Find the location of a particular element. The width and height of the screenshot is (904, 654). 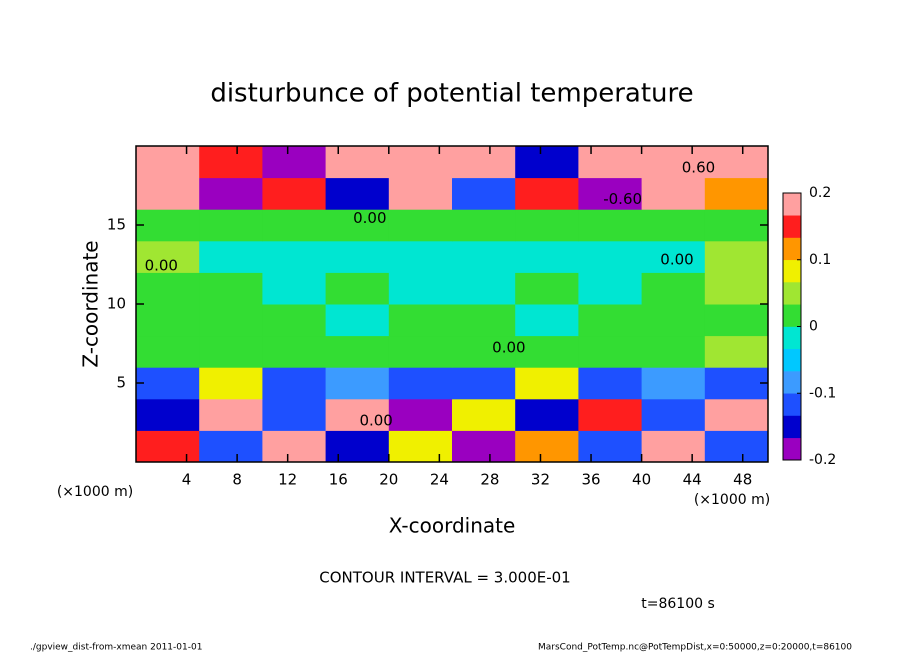

contour-label: -0.60 is located at coordinates (622, 199).